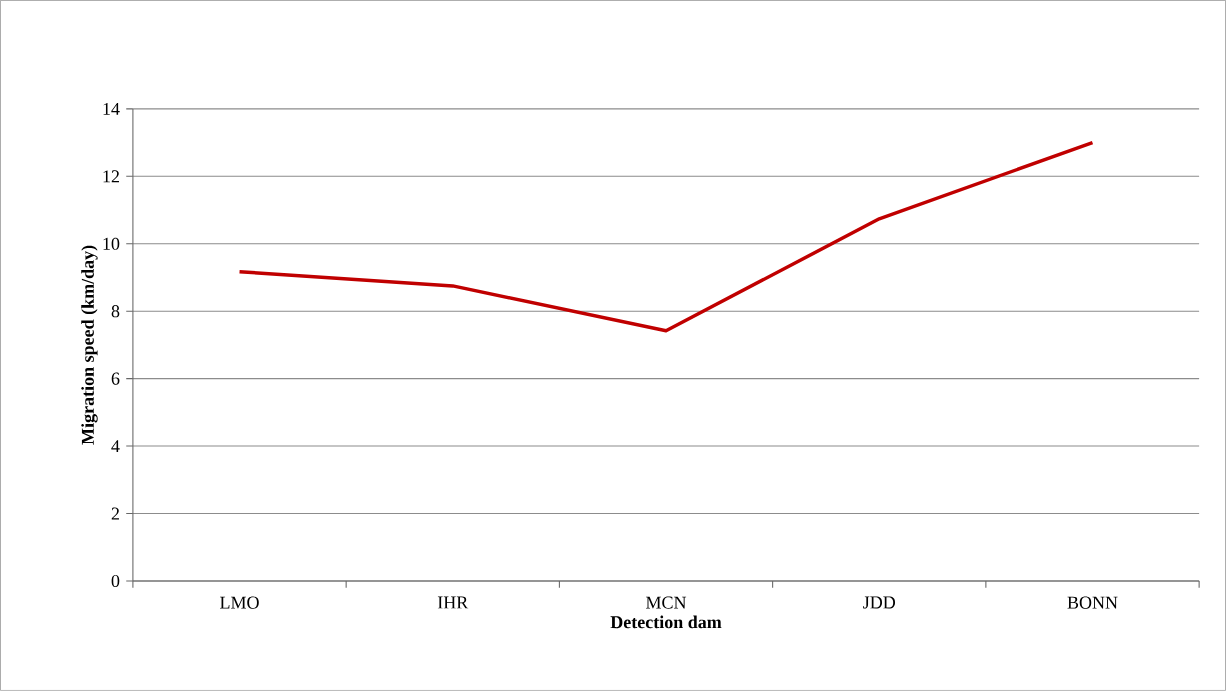  I want to click on y-tick-label: 2, so click(115, 513).